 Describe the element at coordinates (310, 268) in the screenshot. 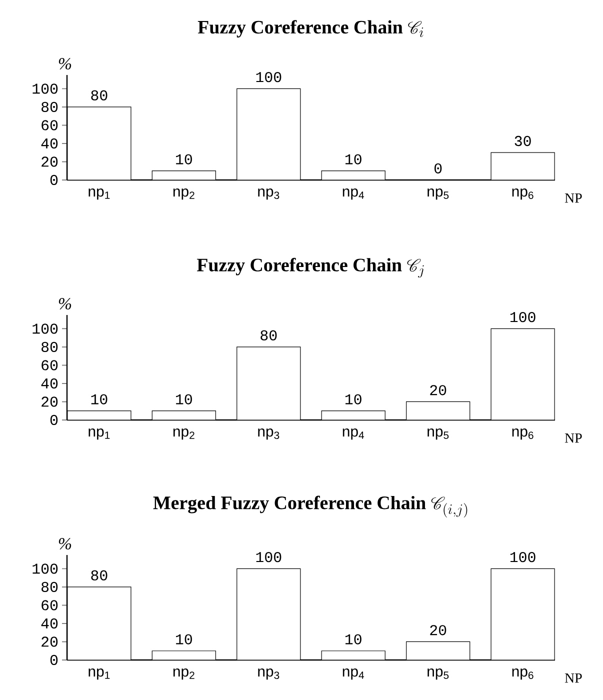

I see `chart-title: $\textbf{Fuzzy Coreference Chain}\ \mathscr{C}_j$` at that location.